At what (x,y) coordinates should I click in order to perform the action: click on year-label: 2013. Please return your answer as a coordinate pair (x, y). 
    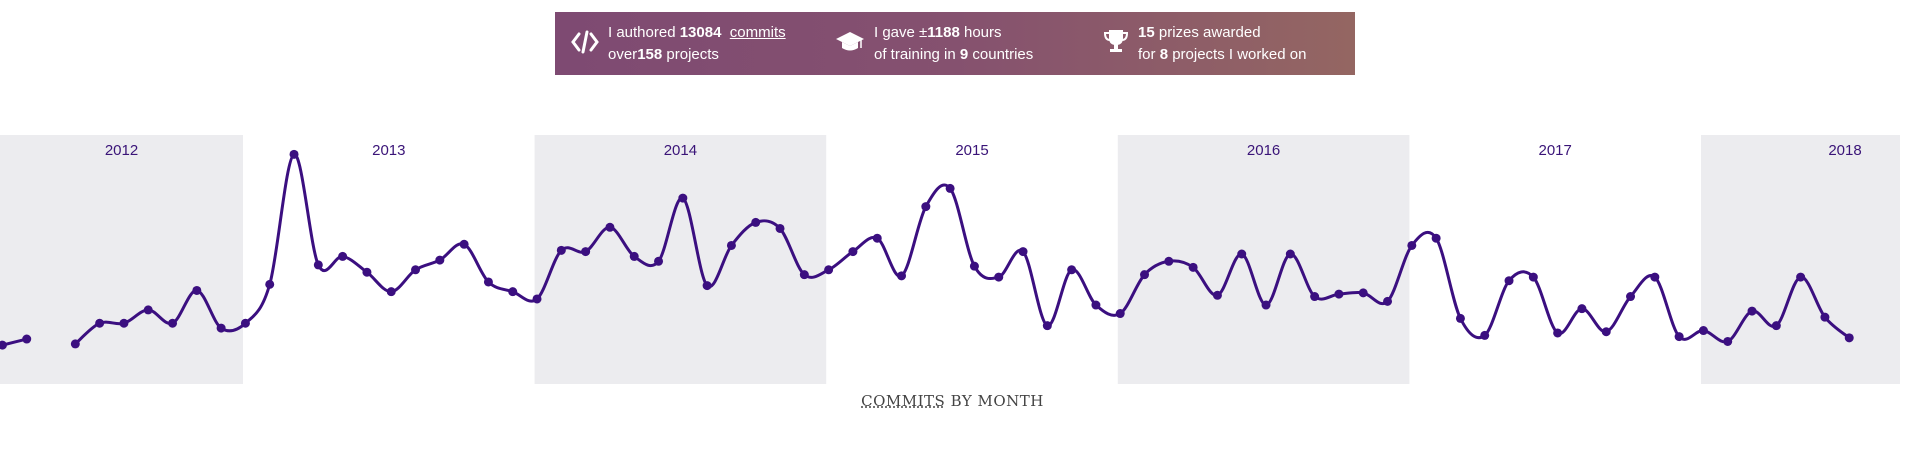
    Looking at the image, I should click on (388, 150).